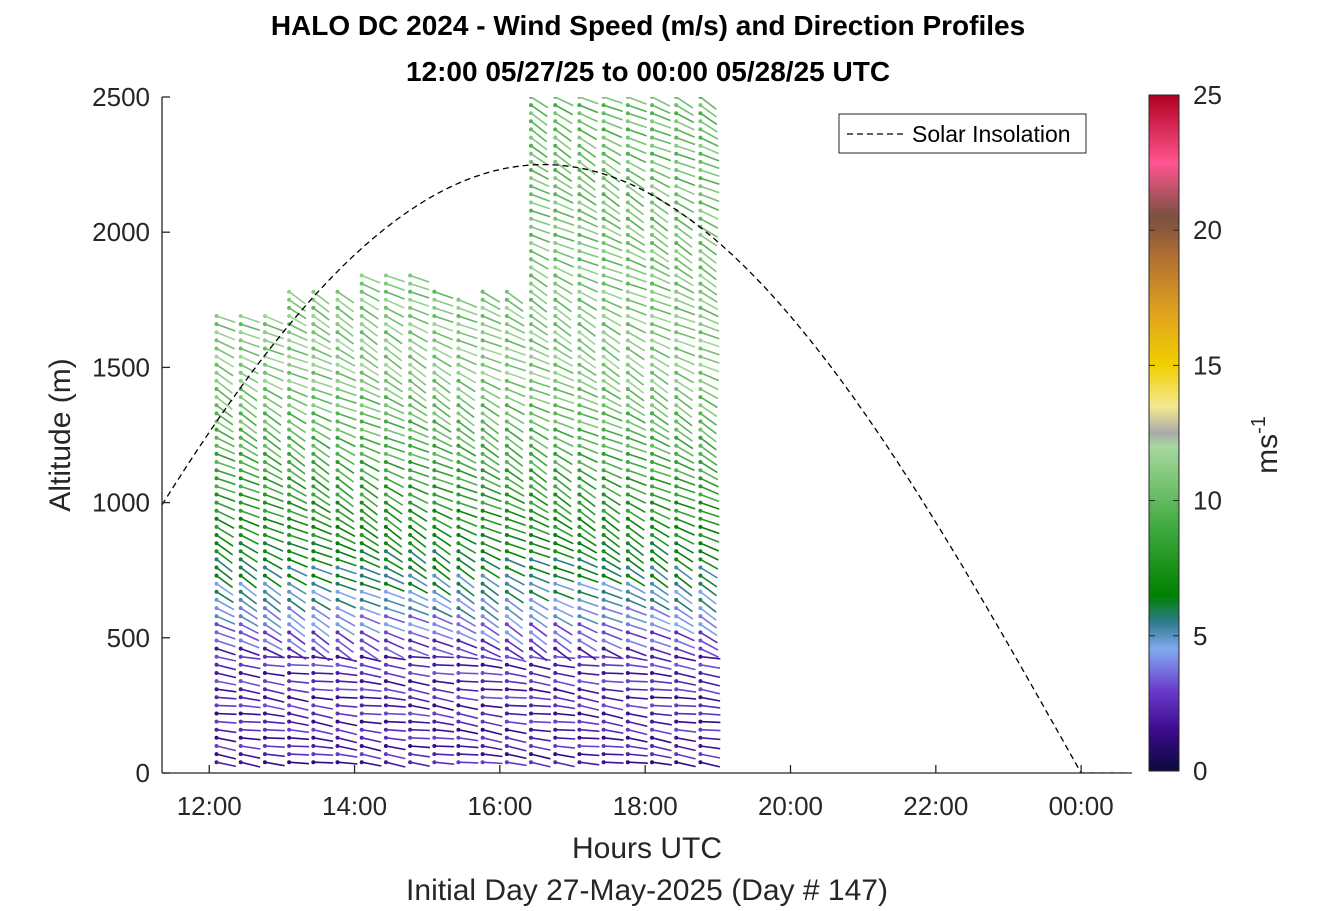 The width and height of the screenshot is (1343, 911). Describe the element at coordinates (143, 773) in the screenshot. I see `y-tick-label: 0` at that location.